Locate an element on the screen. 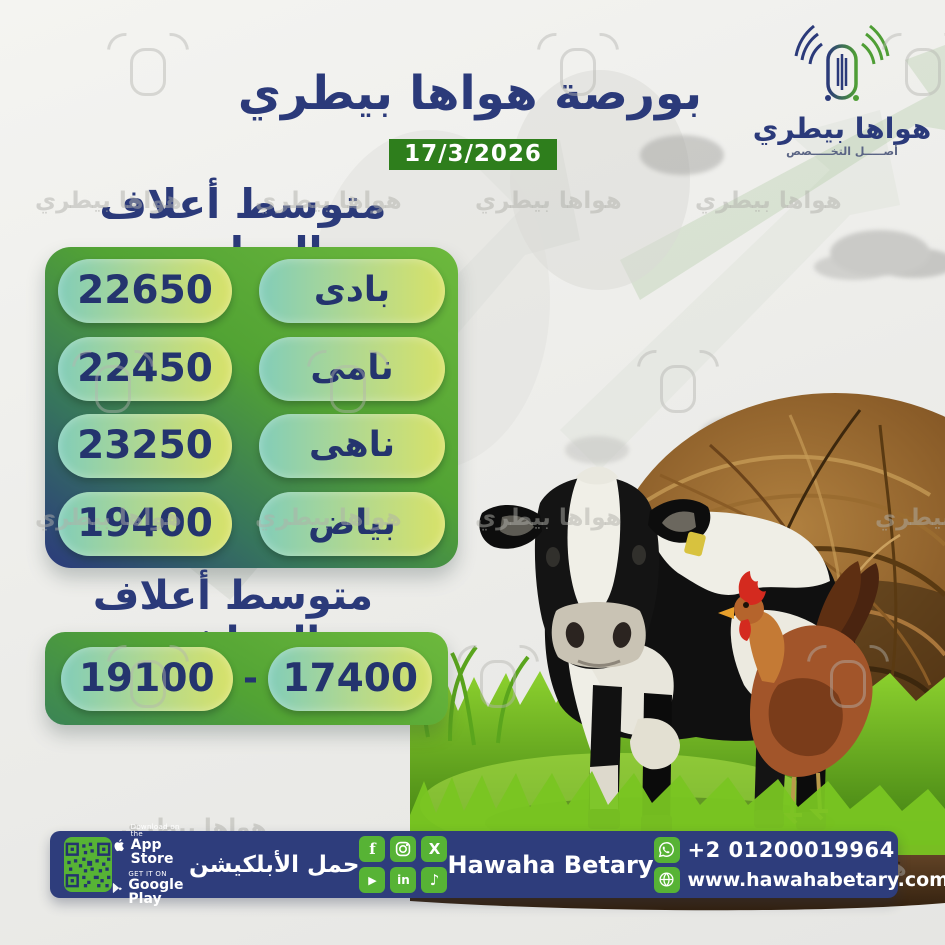 The width and height of the screenshot is (945, 945). livestock-price-panel: 19100 - 17400 is located at coordinates (246, 678).